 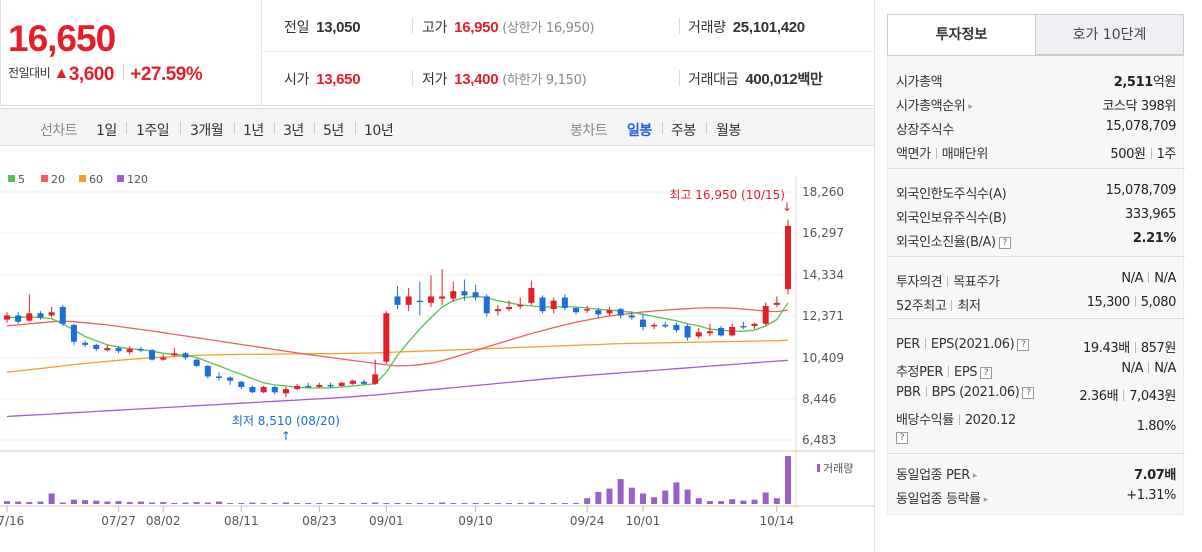 I want to click on range-1w: 1주일, so click(x=153, y=131).